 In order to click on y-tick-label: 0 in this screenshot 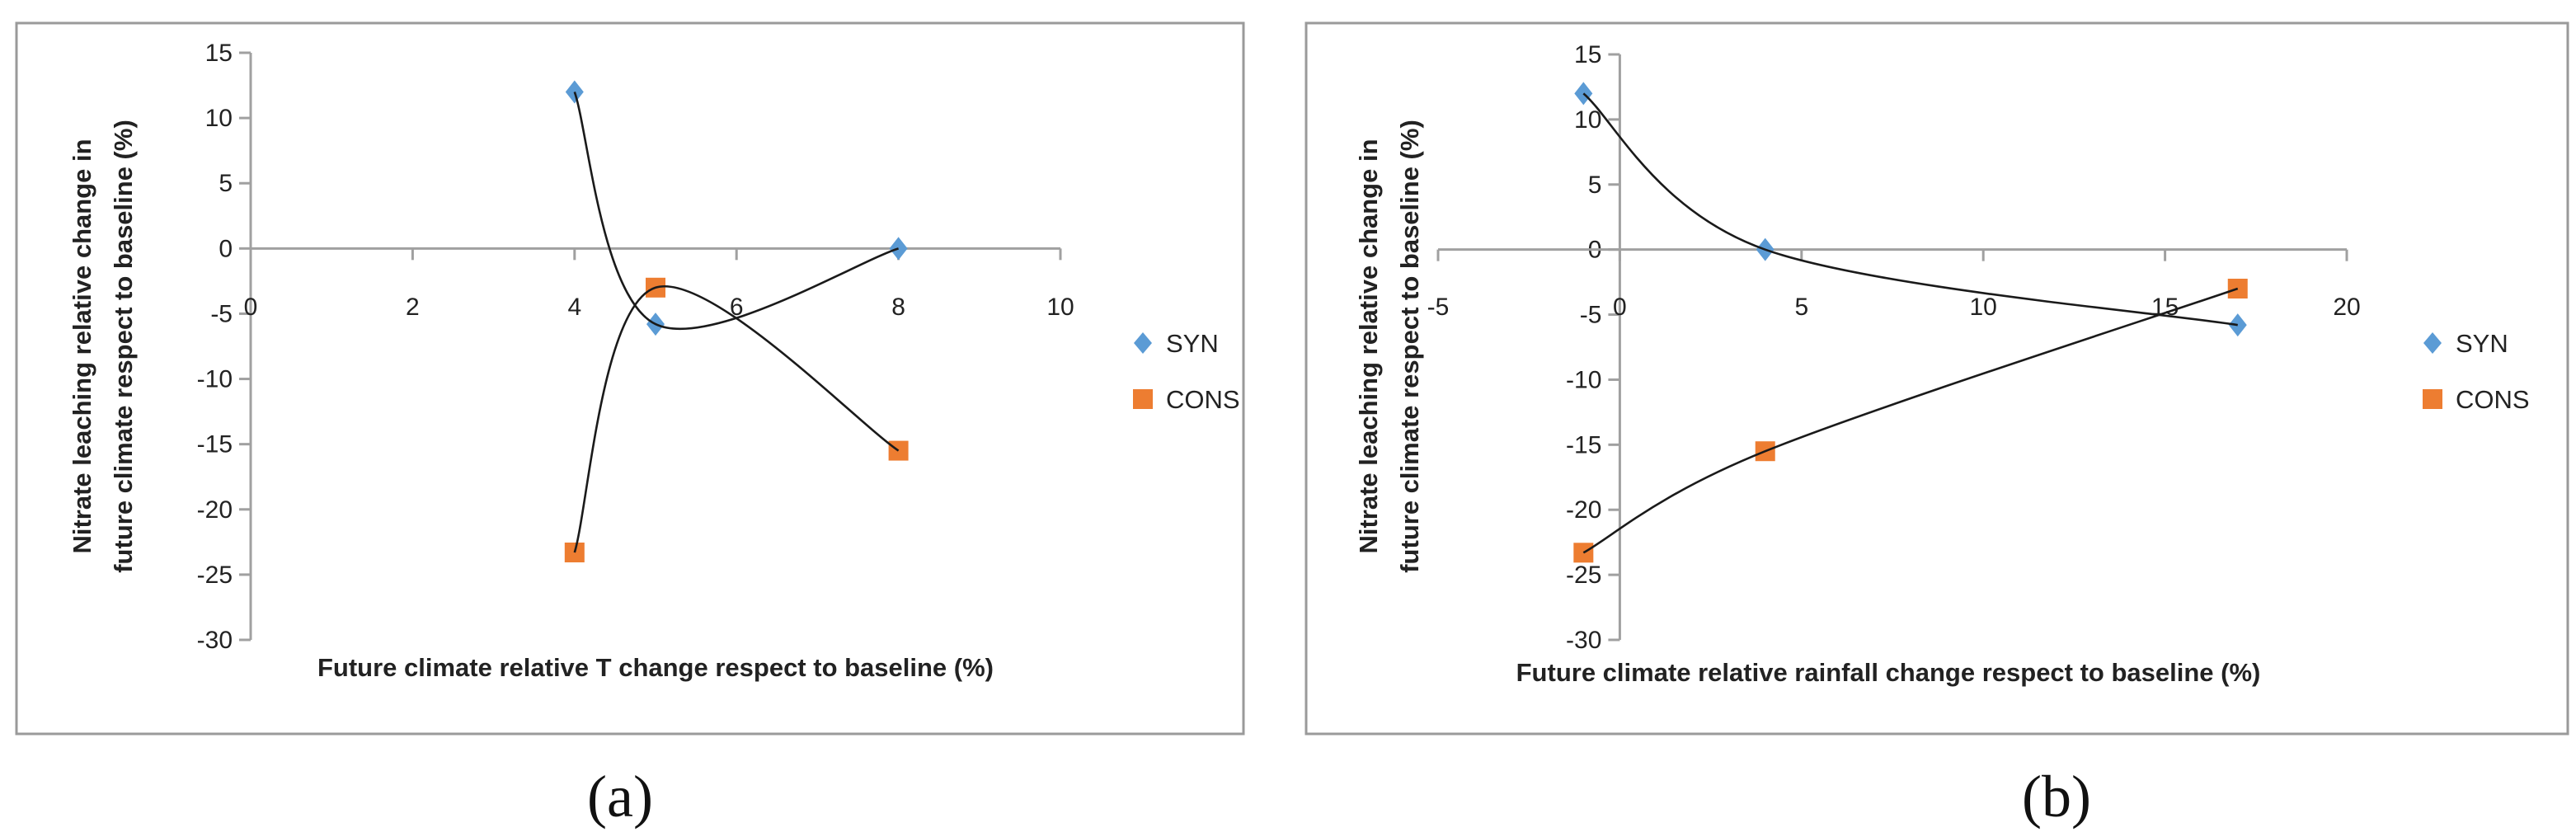, I will do `click(226, 248)`.